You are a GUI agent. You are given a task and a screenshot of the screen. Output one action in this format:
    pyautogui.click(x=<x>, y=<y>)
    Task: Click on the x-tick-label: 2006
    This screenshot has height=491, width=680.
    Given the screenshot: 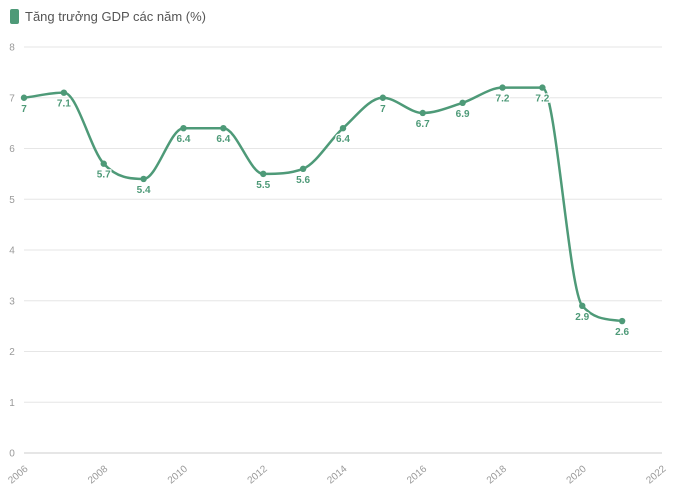 What is the action you would take?
    pyautogui.click(x=18, y=474)
    